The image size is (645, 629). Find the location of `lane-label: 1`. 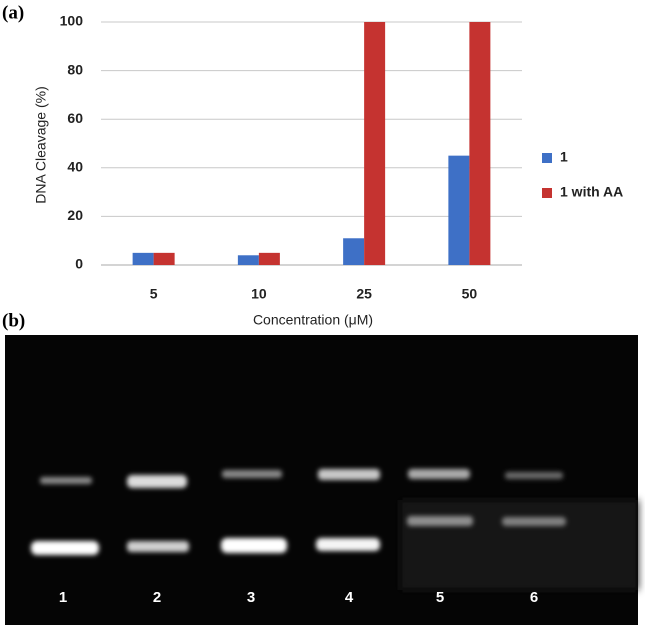

lane-label: 1 is located at coordinates (63, 597).